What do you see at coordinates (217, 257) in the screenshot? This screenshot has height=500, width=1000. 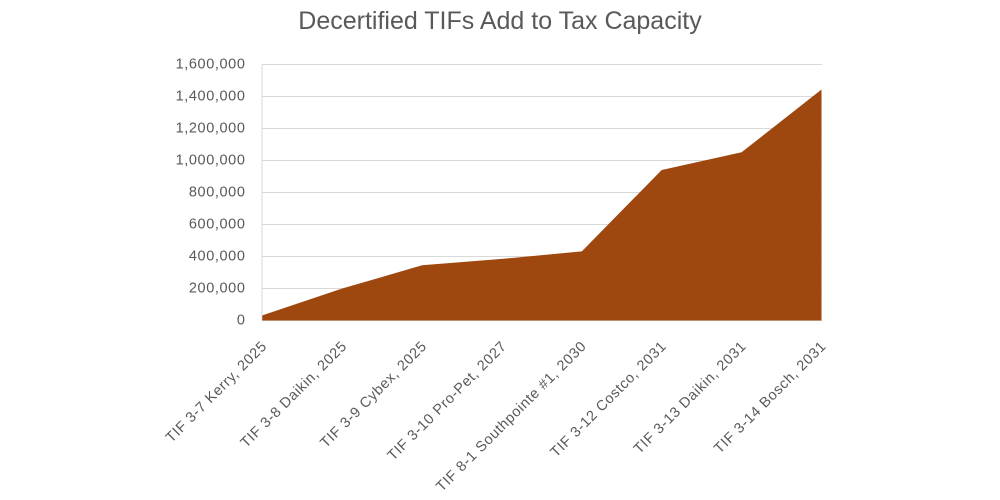 I see `svg-text: 400,000` at bounding box center [217, 257].